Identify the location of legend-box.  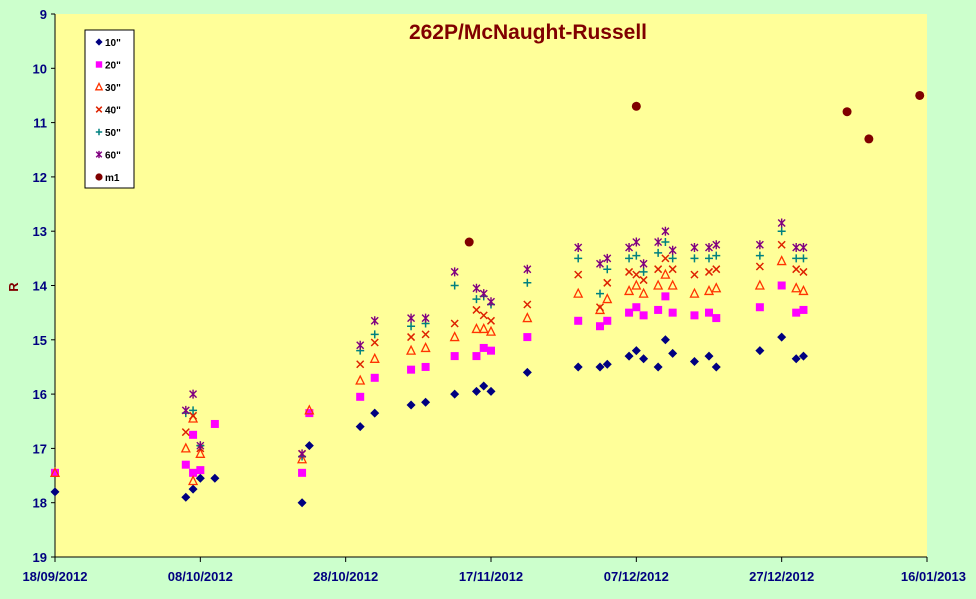
(109, 109).